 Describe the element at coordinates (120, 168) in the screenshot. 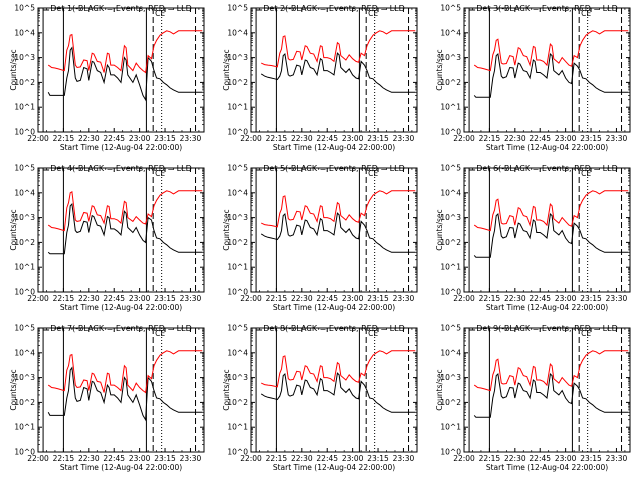

I see `panel-title: Det 4(-BLACK = Events, RED = LLD` at that location.